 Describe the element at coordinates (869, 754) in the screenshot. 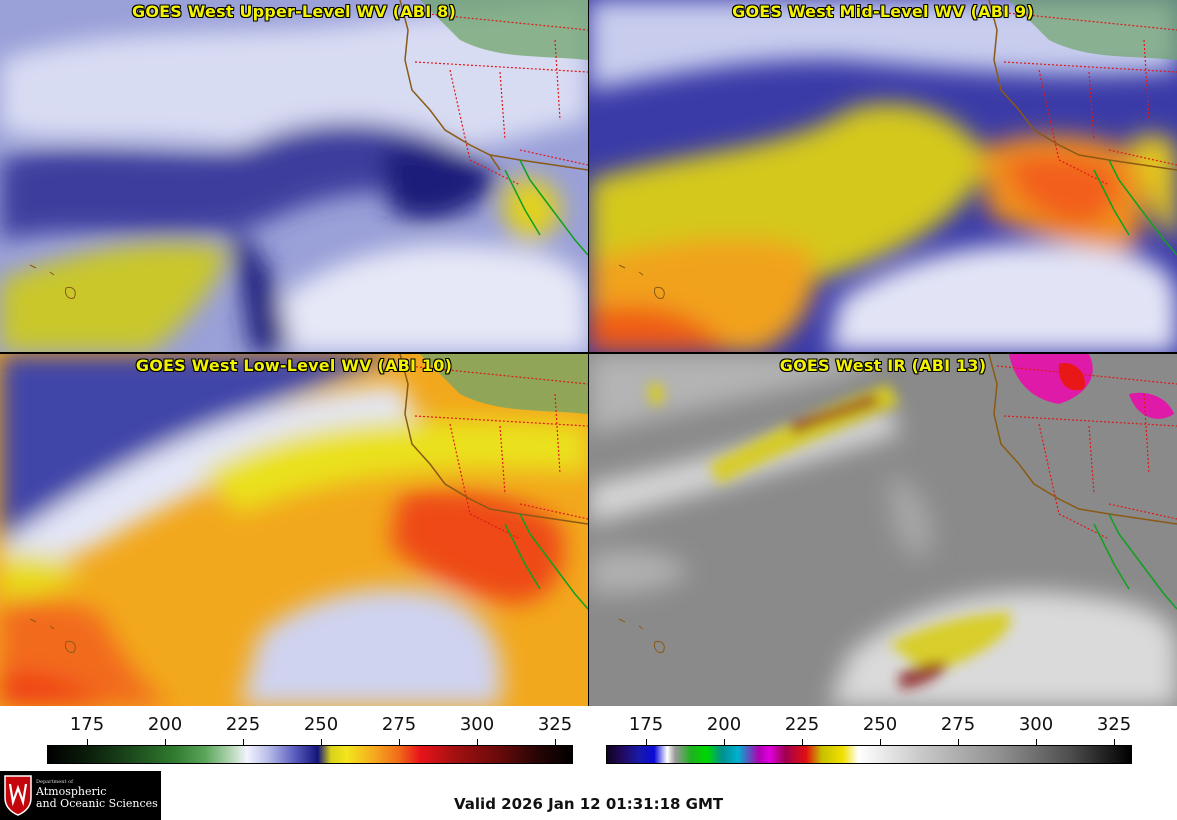

I see `infrared-colorbar` at that location.